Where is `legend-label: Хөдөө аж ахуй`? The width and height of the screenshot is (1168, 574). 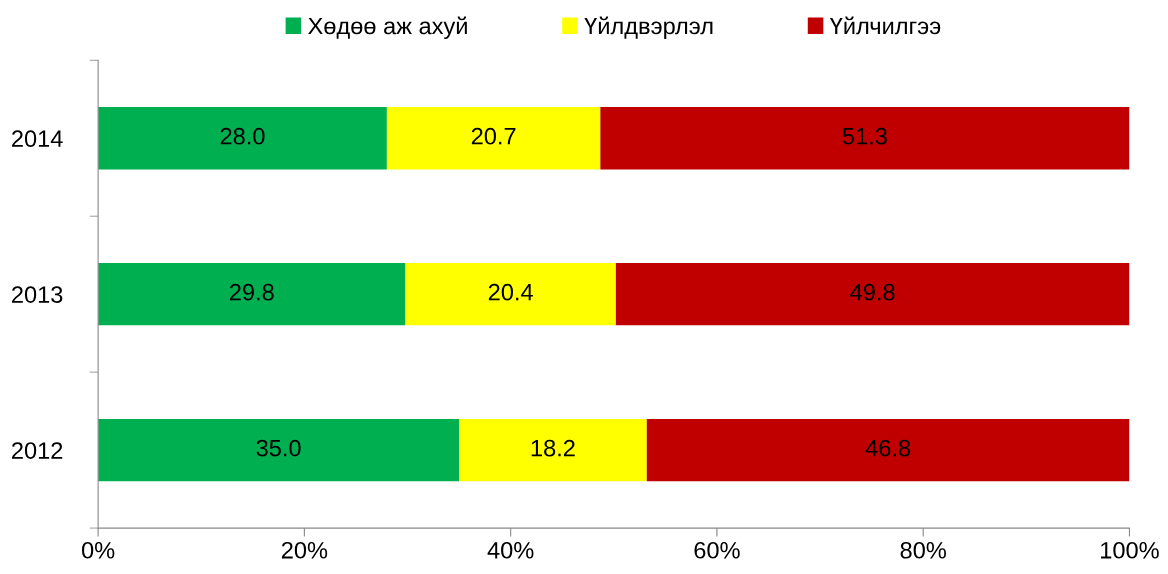 legend-label: Хөдөө аж ахуй is located at coordinates (387, 28).